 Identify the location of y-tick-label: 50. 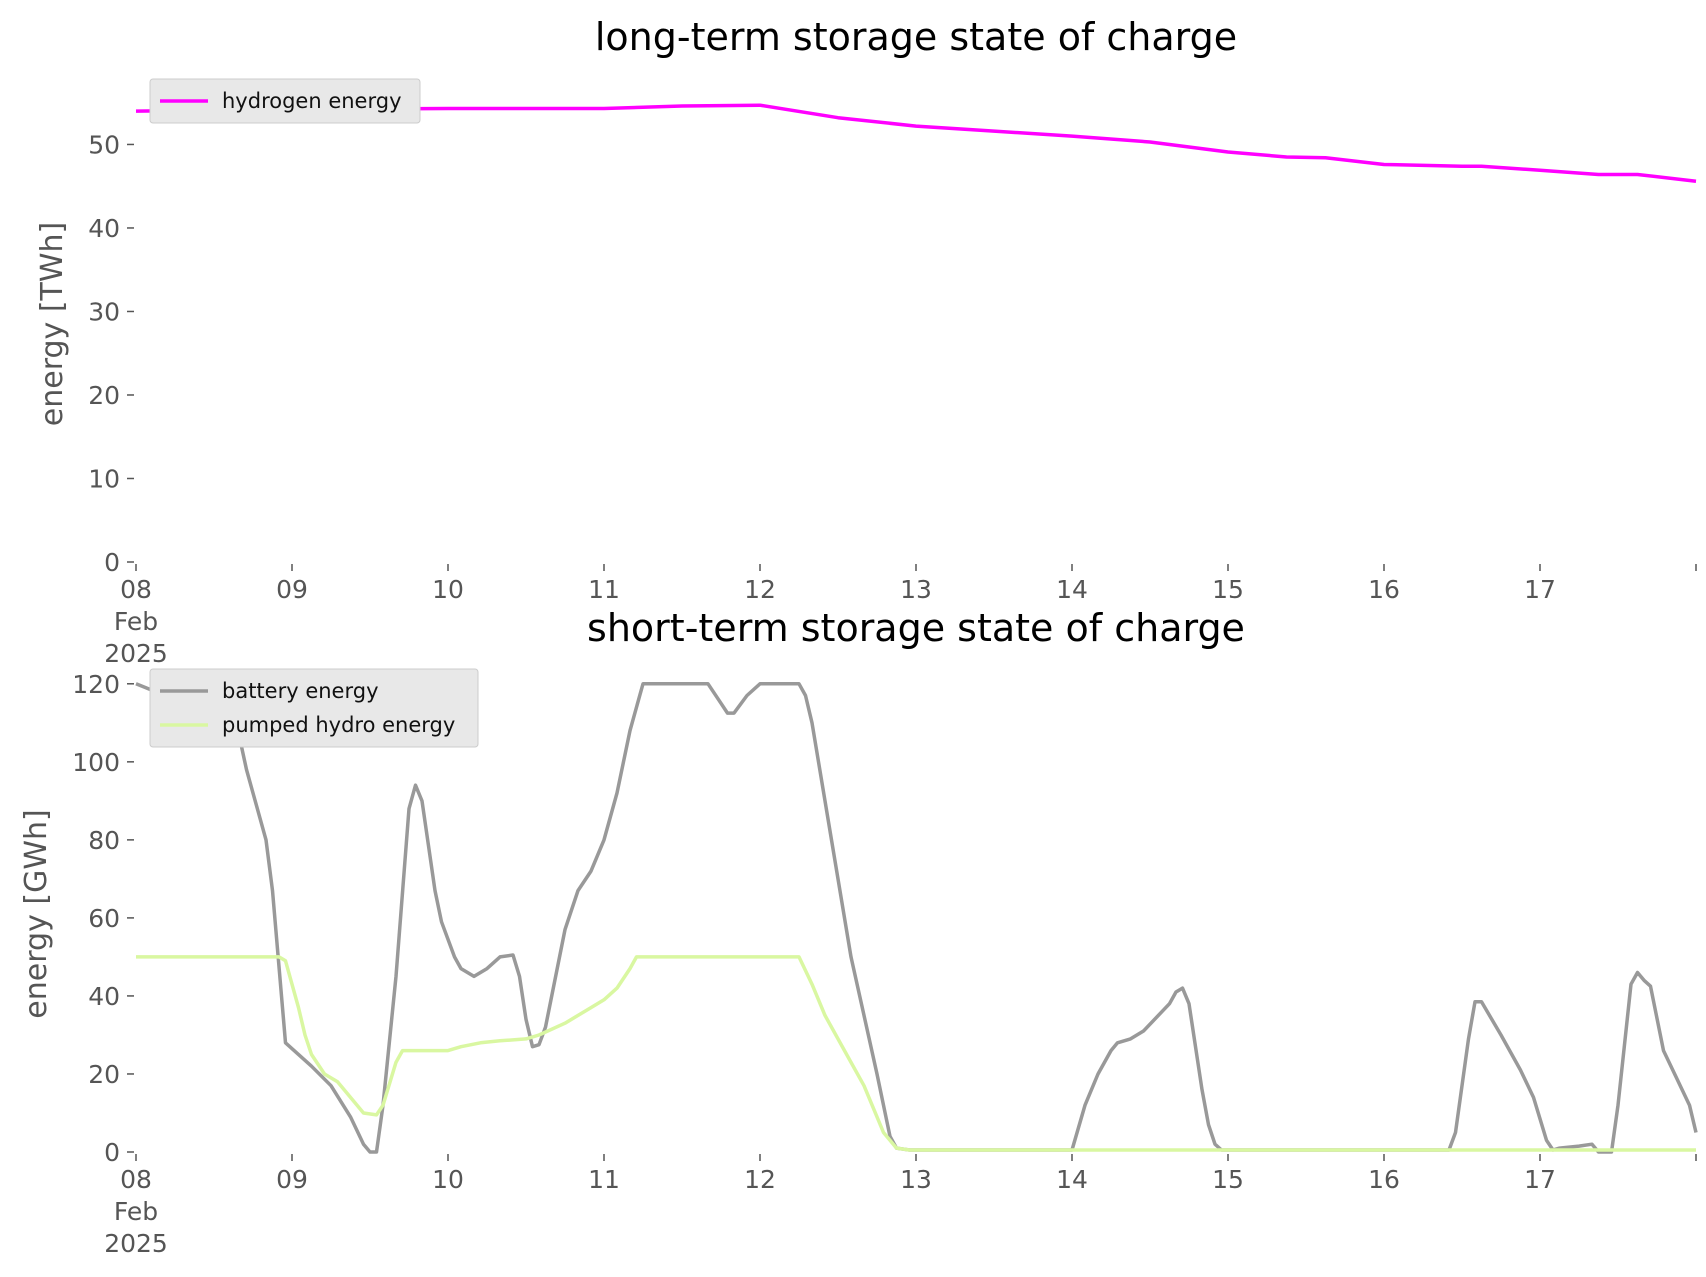
(104, 144).